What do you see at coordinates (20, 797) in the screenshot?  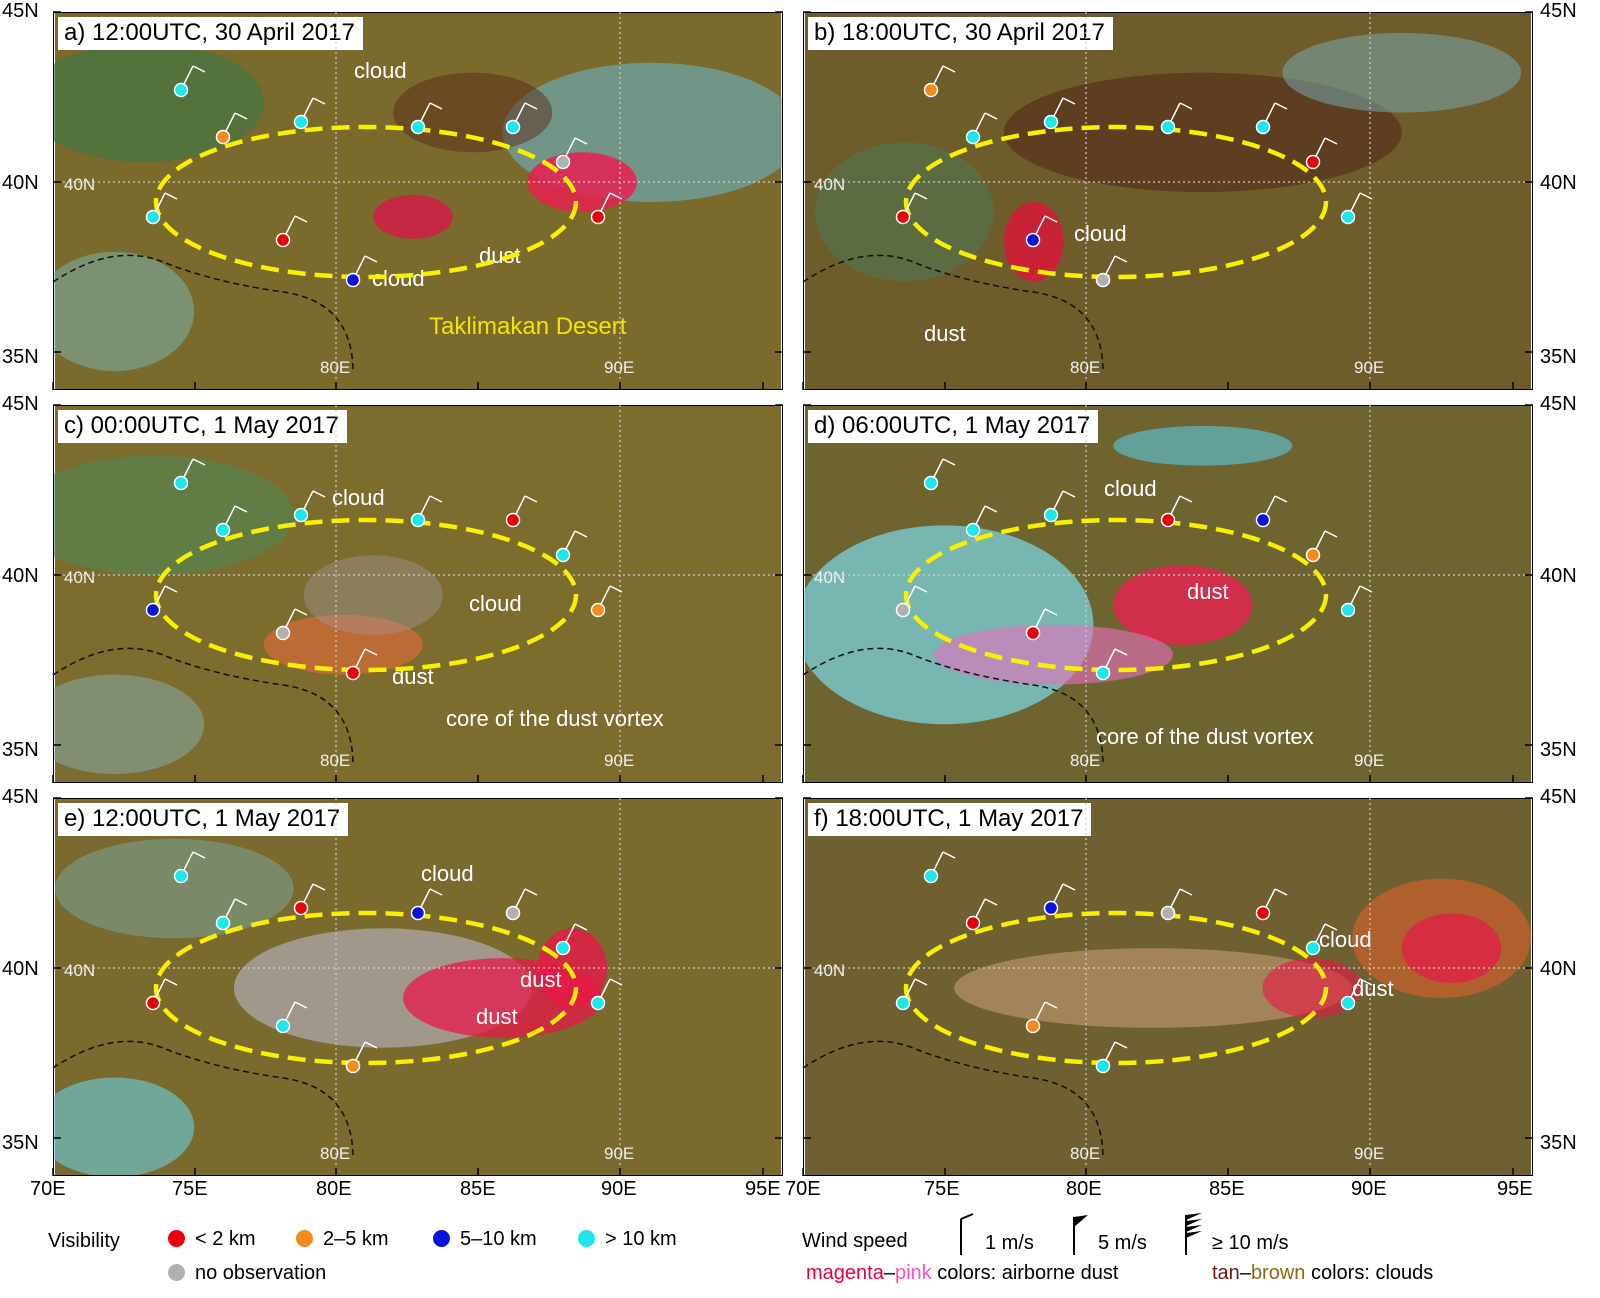 I see `lat-label-45n-e: 45N` at bounding box center [20, 797].